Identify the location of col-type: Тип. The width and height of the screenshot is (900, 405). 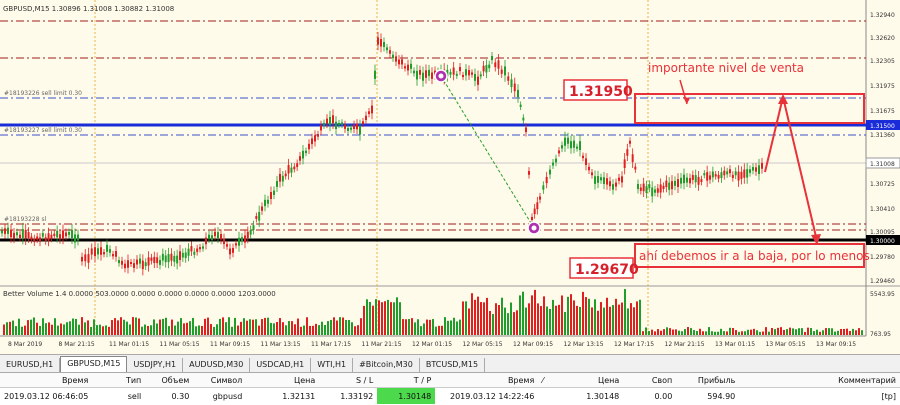
(119, 380).